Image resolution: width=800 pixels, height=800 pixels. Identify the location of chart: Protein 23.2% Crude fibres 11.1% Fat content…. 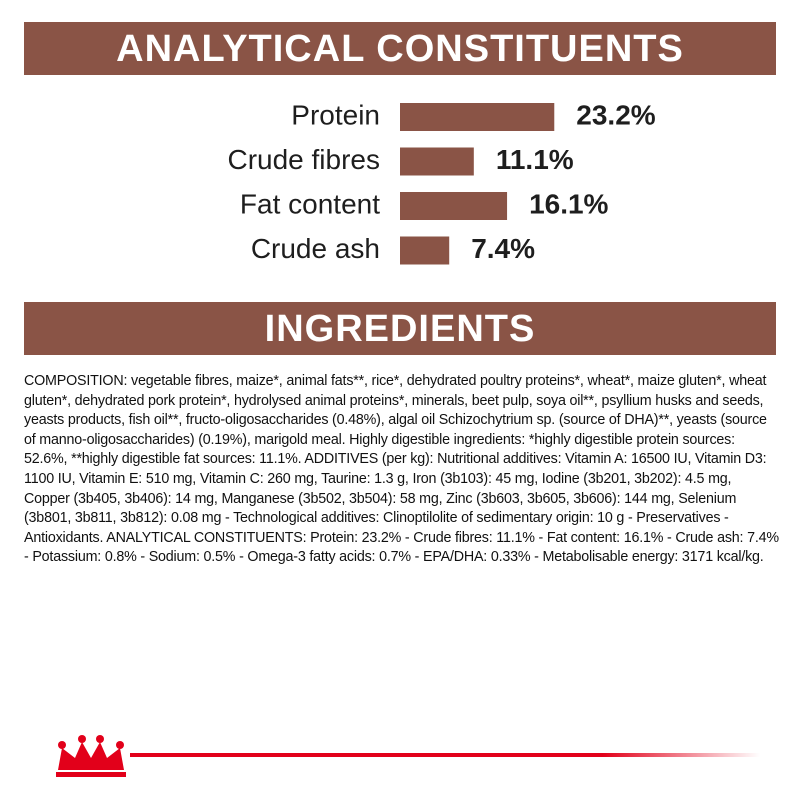
(441, 182).